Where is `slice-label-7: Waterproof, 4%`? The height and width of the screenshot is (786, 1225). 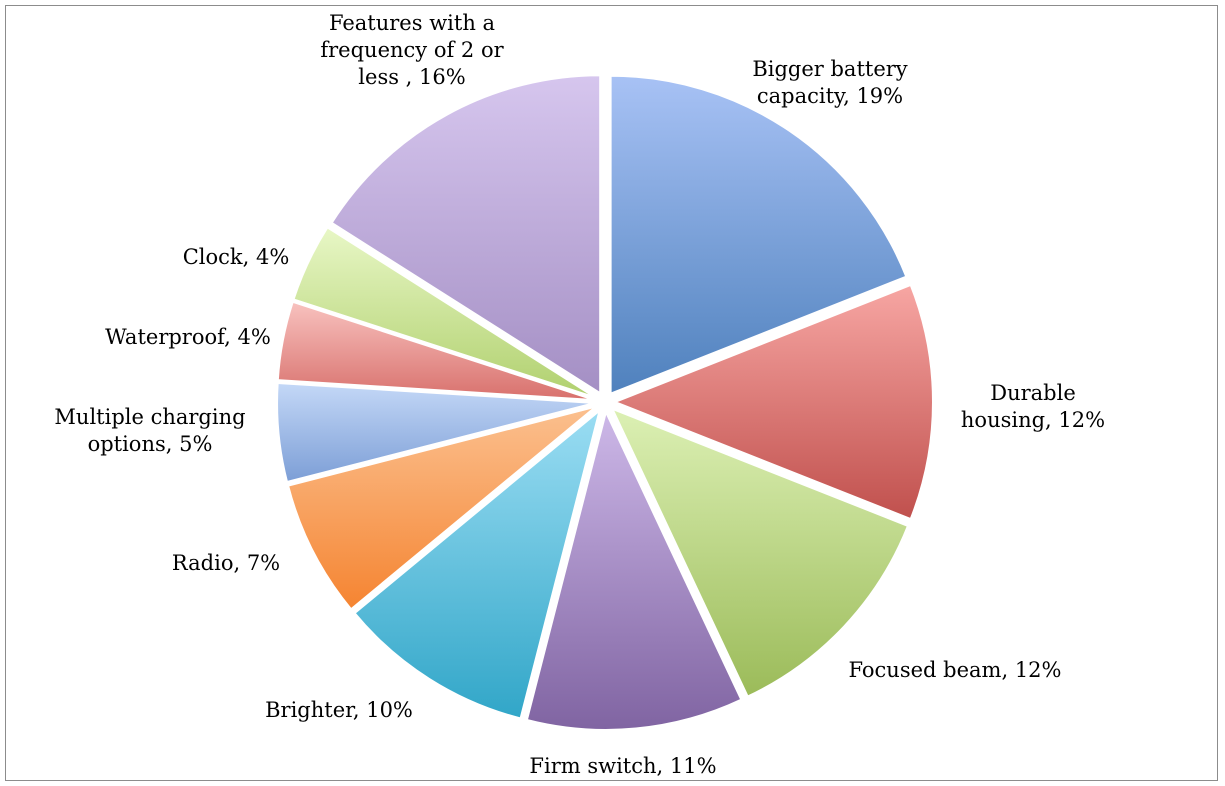
slice-label-7: Waterproof, 4% is located at coordinates (188, 337).